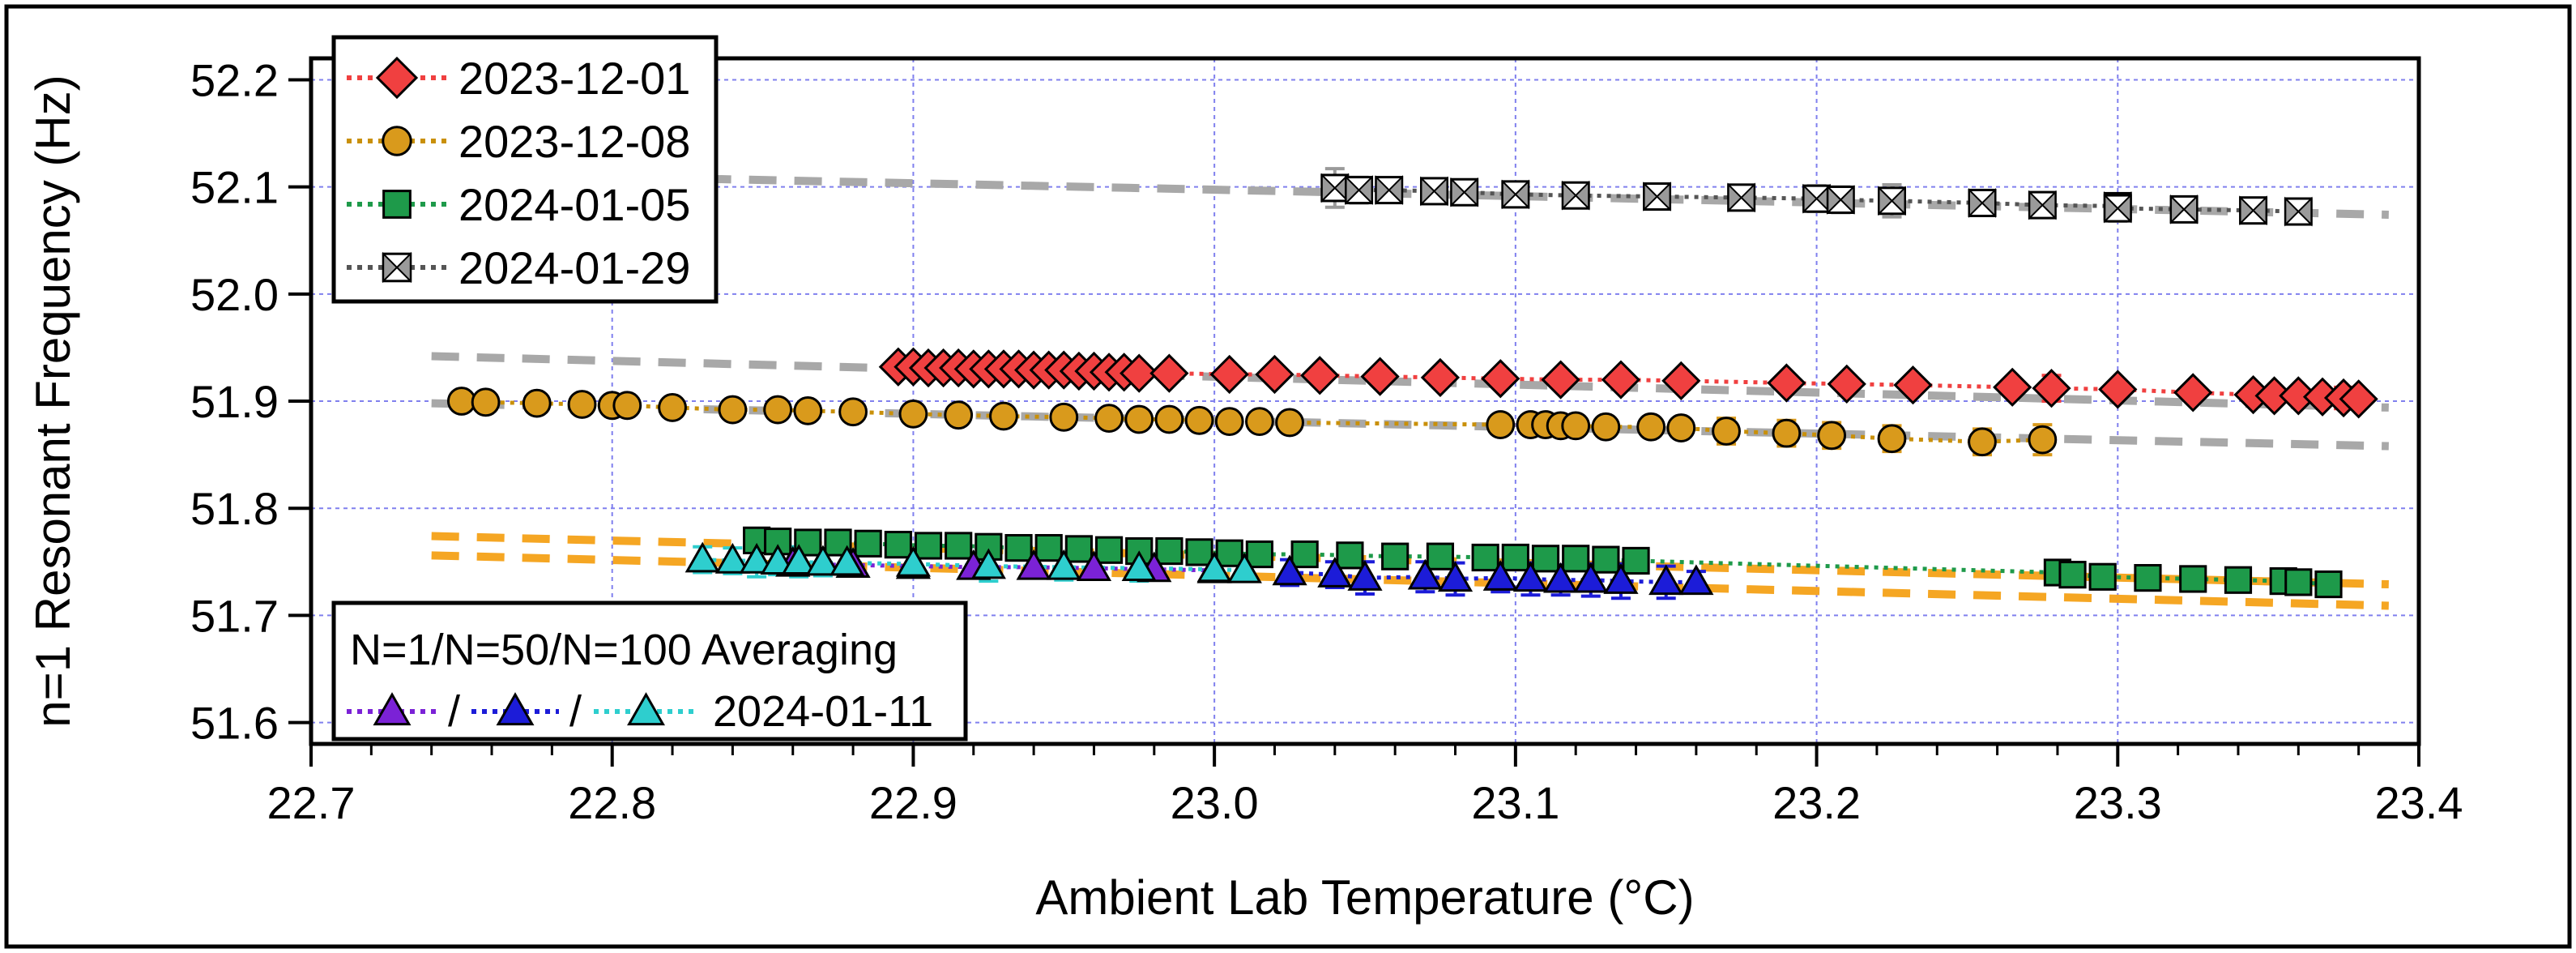 The width and height of the screenshot is (2576, 953). What do you see at coordinates (454, 712) in the screenshot?
I see `legend-averaging-sep1: /` at bounding box center [454, 712].